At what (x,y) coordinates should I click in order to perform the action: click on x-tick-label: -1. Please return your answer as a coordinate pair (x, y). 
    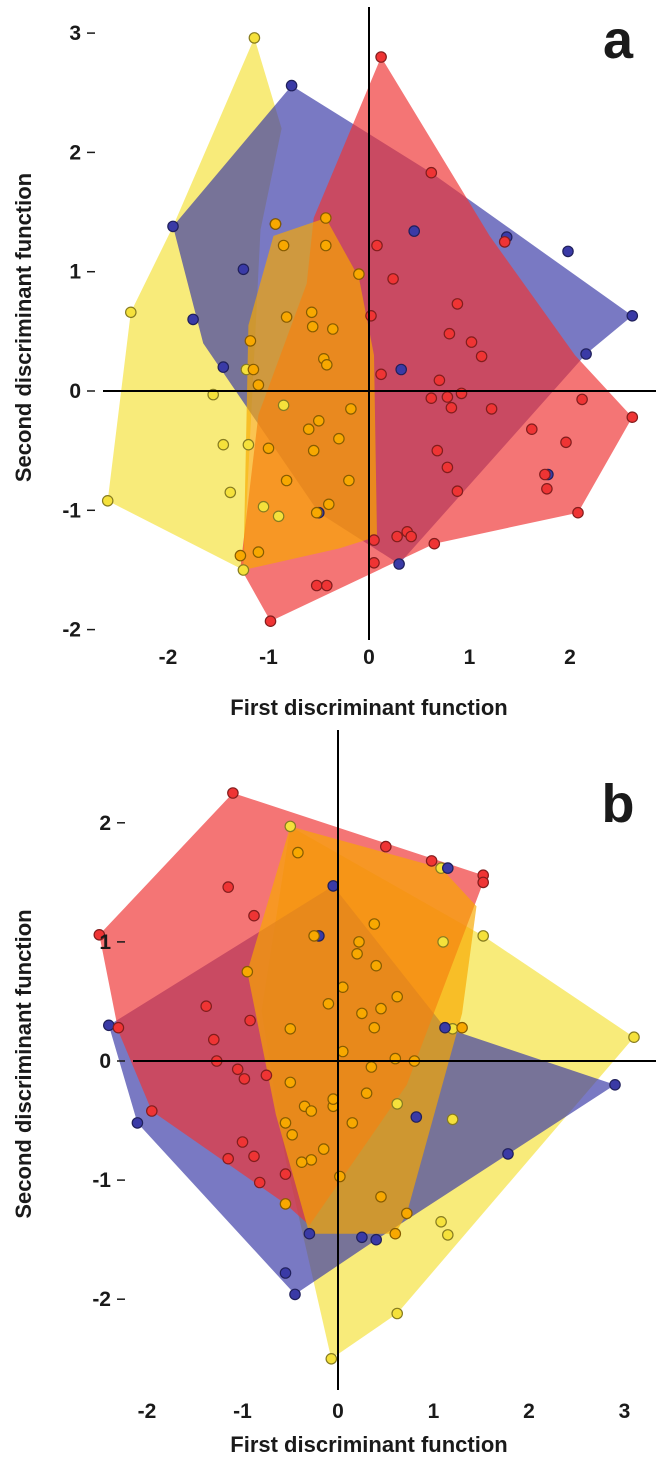
    Looking at the image, I should click on (242, 1411).